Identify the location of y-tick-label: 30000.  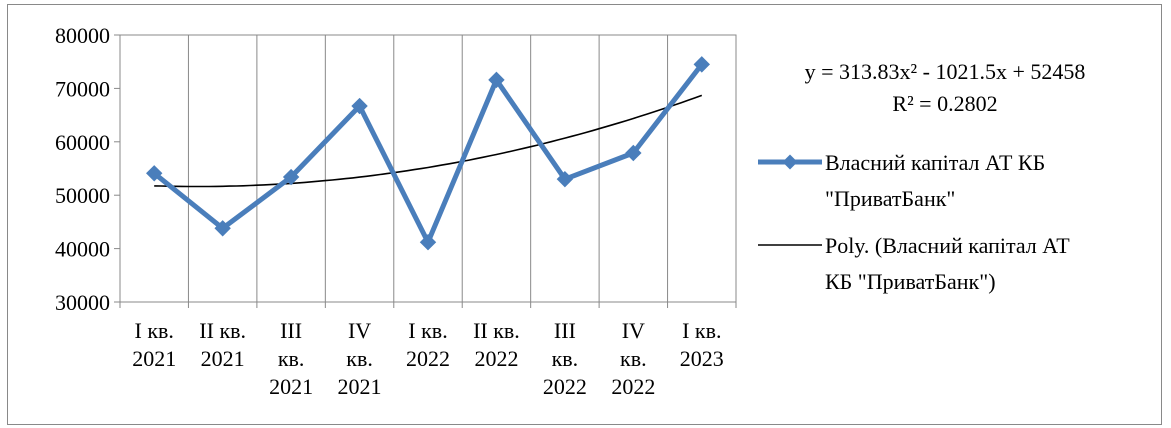
(82, 302).